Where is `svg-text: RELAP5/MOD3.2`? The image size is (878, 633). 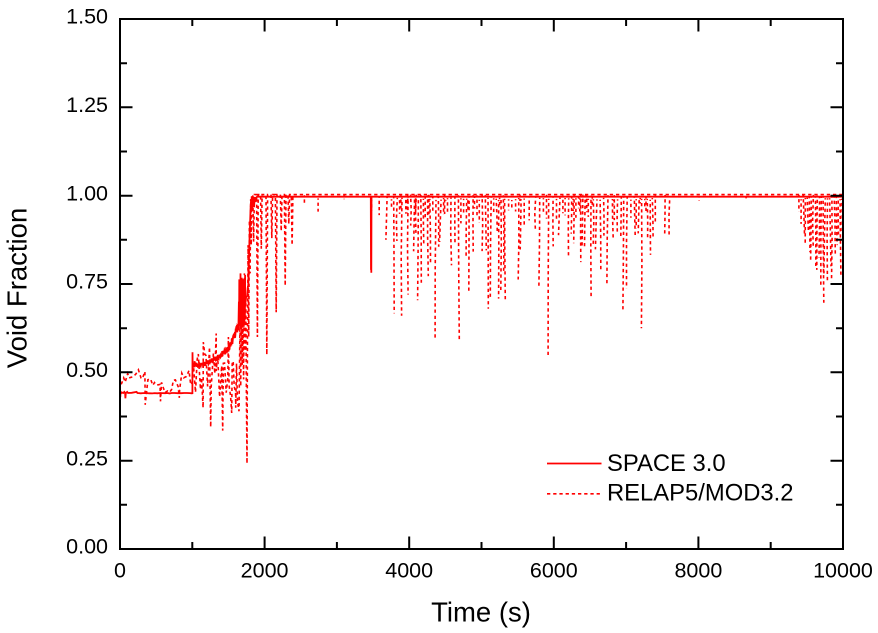
svg-text: RELAP5/MOD3.2 is located at coordinates (700, 492).